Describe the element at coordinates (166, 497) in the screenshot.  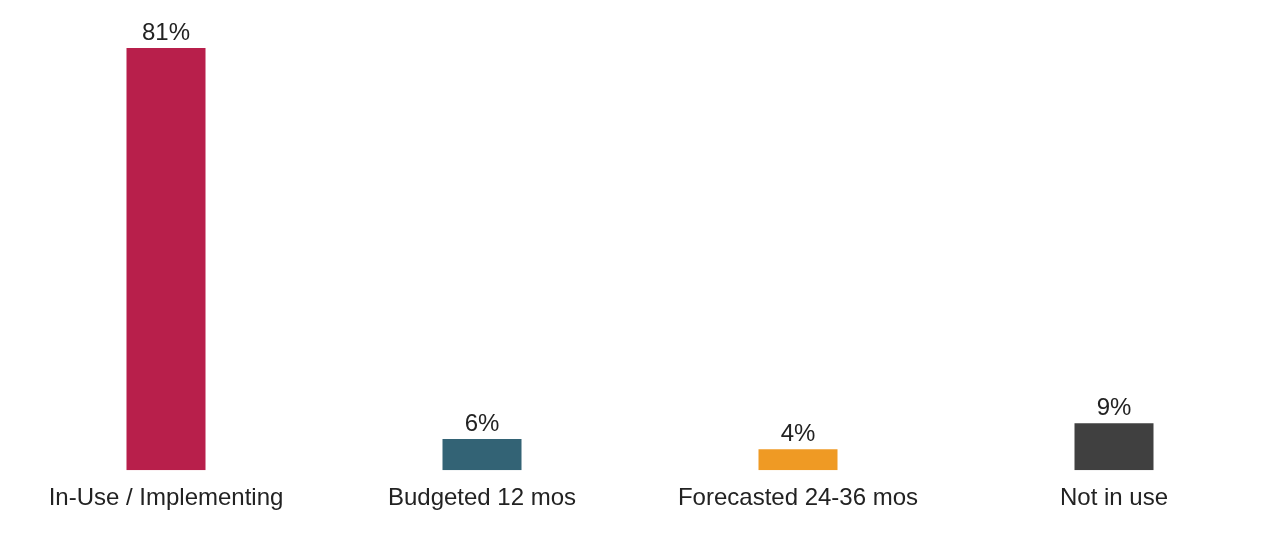
I see `x-tick-label: In-Use / Implementing` at that location.